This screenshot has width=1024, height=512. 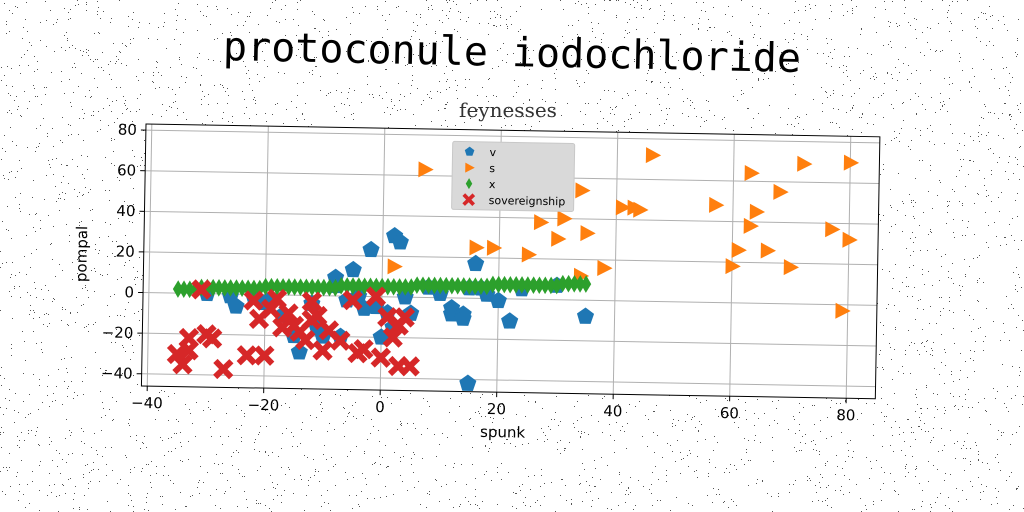 I want to click on x-tick-label: 60, so click(x=729, y=413).